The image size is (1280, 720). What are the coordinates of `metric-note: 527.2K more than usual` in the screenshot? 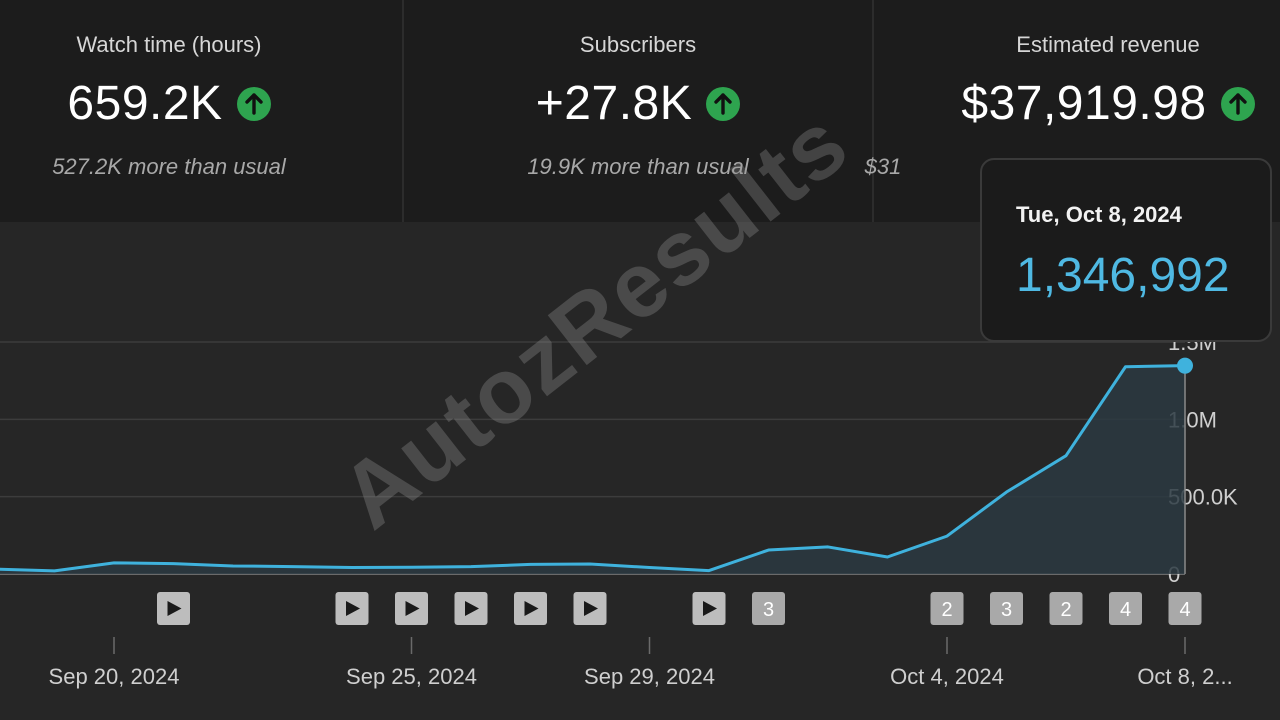 It's located at (169, 166).